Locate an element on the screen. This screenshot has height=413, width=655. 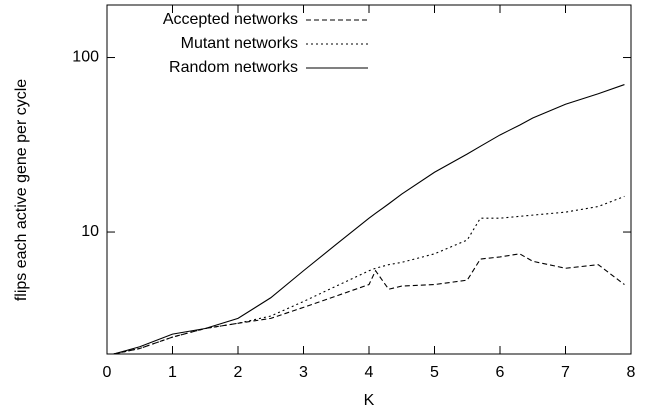
x-tick-label: 4 is located at coordinates (369, 372).